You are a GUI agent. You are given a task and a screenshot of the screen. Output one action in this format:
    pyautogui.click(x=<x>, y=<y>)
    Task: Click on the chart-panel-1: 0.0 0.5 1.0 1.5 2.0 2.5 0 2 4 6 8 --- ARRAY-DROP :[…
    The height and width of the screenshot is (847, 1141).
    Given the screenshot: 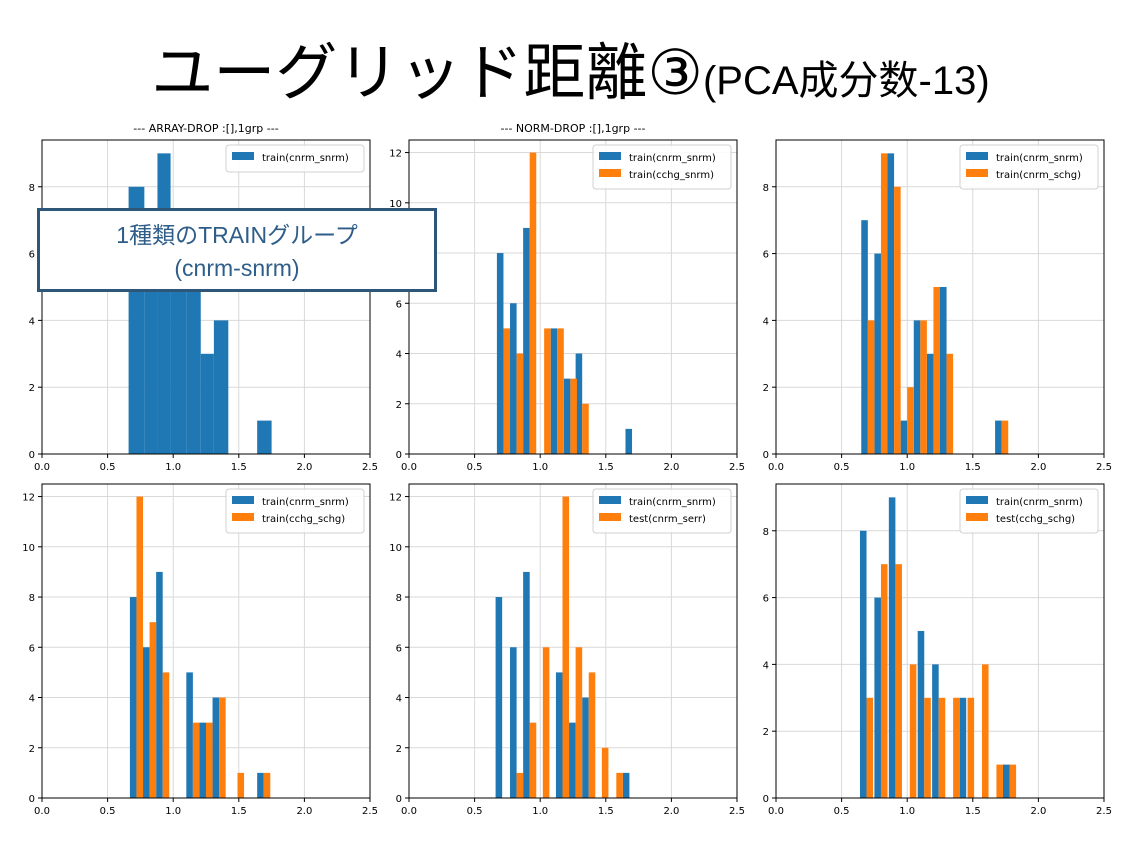 What is the action you would take?
    pyautogui.click(x=203, y=297)
    